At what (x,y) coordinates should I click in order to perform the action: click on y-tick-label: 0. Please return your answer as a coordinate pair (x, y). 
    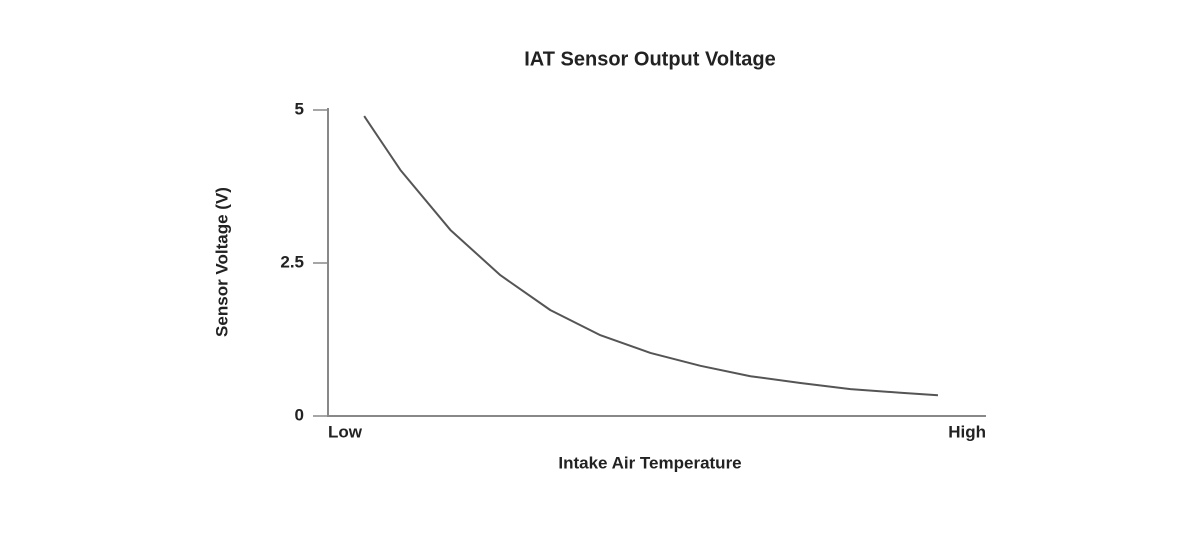
    Looking at the image, I should click on (299, 414).